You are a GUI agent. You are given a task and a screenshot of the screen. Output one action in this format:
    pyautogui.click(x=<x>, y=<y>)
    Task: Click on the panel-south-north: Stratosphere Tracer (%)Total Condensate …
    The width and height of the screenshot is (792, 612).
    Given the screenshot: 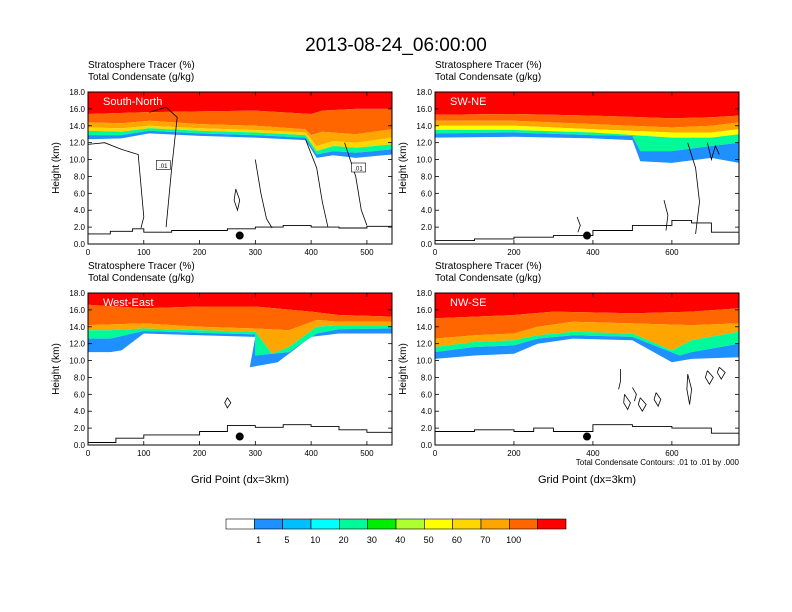 What is the action you would take?
    pyautogui.click(x=222, y=158)
    